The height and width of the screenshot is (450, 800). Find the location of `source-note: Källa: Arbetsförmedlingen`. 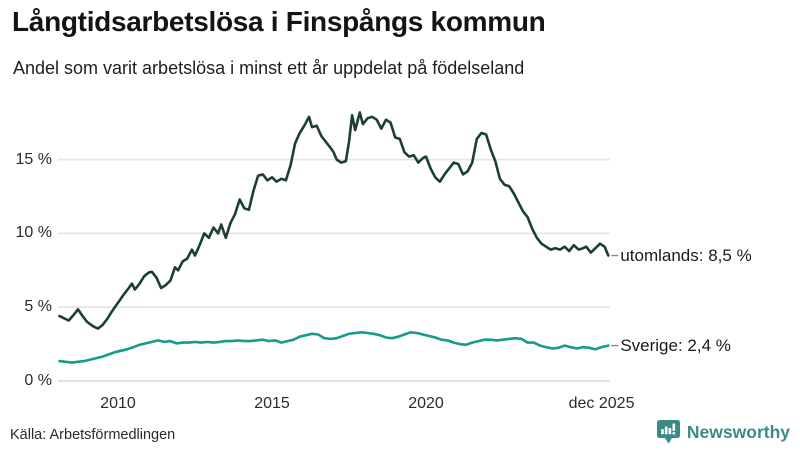

source-note: Källa: Arbetsförmedlingen is located at coordinates (93, 435).